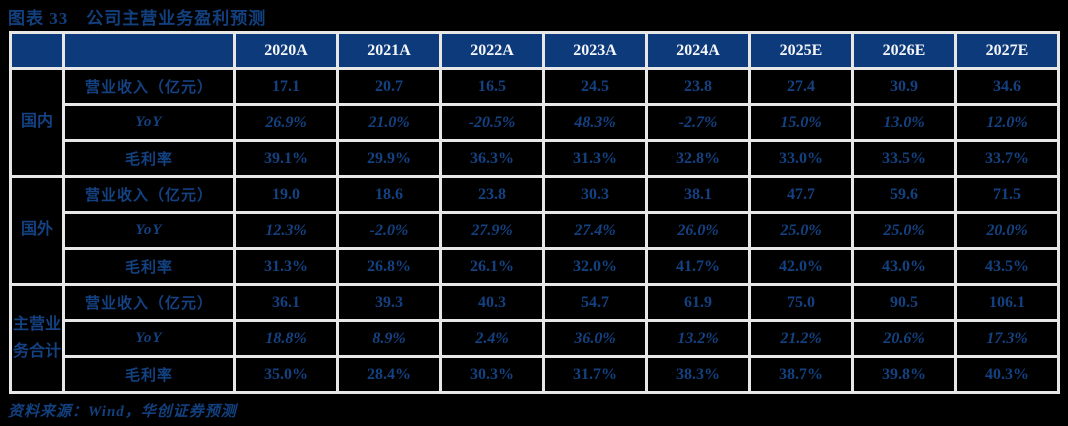 This screenshot has height=426, width=1068. What do you see at coordinates (1007, 122) in the screenshot?
I see `value-cell: 12.0%` at bounding box center [1007, 122].